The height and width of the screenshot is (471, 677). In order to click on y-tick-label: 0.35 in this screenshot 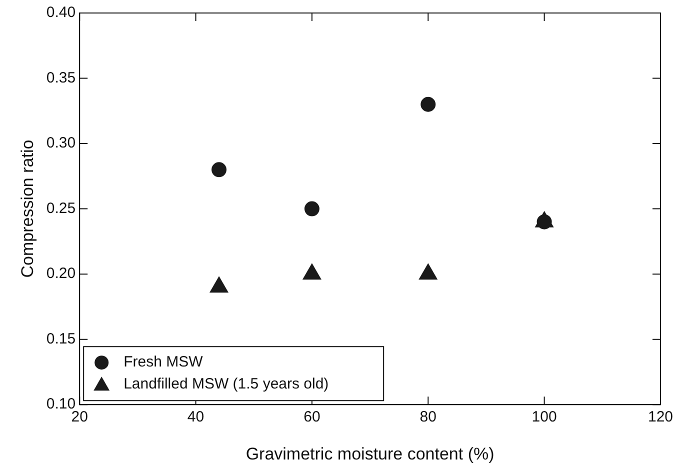, I will do `click(61, 77)`.